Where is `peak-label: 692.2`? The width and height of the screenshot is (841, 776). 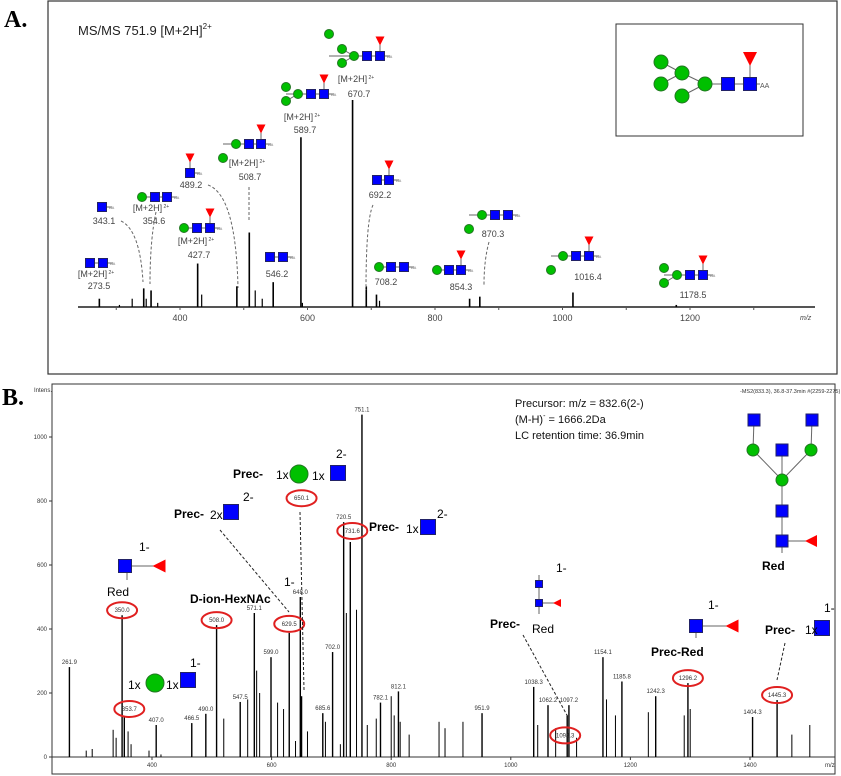 peak-label: 692.2 is located at coordinates (380, 195).